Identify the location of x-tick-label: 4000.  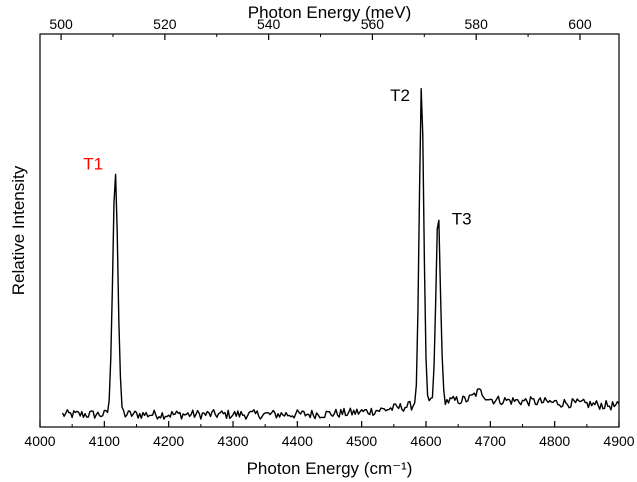
(39, 441).